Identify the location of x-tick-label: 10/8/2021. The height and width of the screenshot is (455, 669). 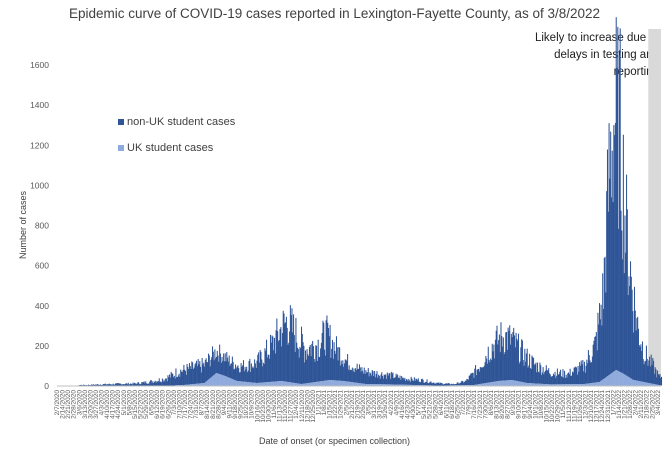
(541, 404).